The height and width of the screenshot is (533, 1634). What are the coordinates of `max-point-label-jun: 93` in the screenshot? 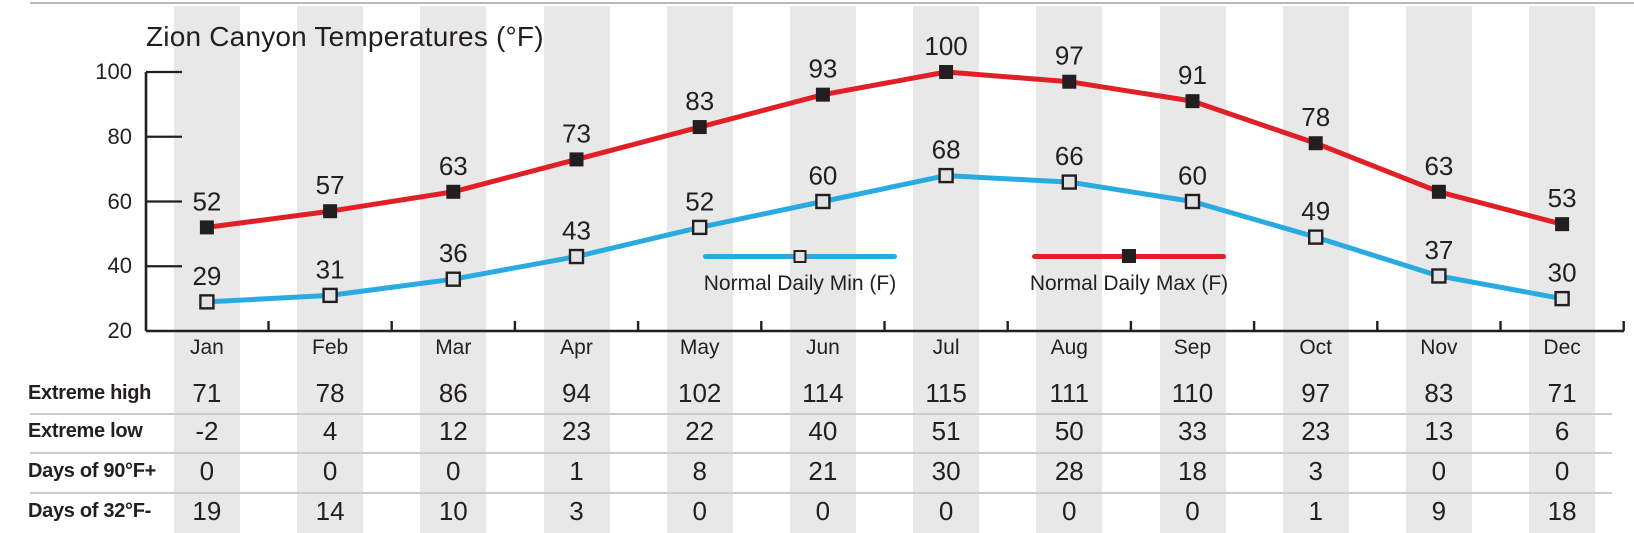 It's located at (822, 69).